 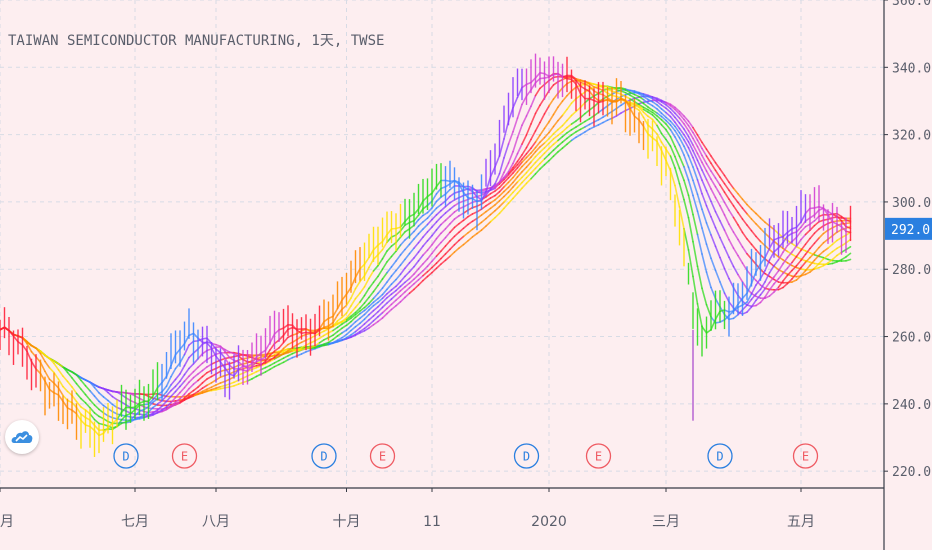 I want to click on earnings-event-marker, so click(x=382, y=456).